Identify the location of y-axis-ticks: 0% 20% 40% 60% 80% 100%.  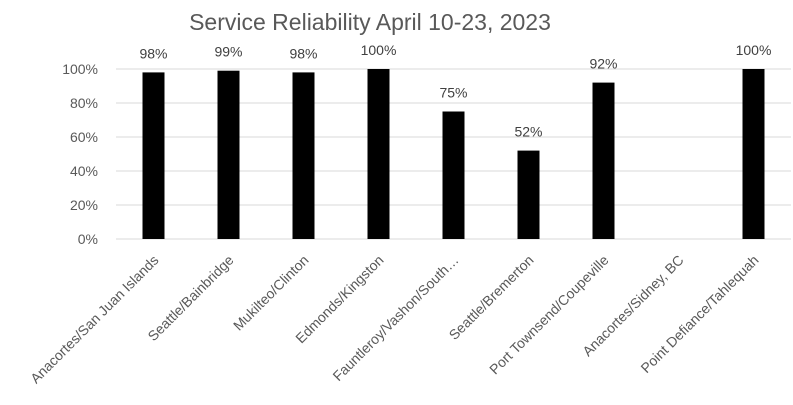
(80, 154).